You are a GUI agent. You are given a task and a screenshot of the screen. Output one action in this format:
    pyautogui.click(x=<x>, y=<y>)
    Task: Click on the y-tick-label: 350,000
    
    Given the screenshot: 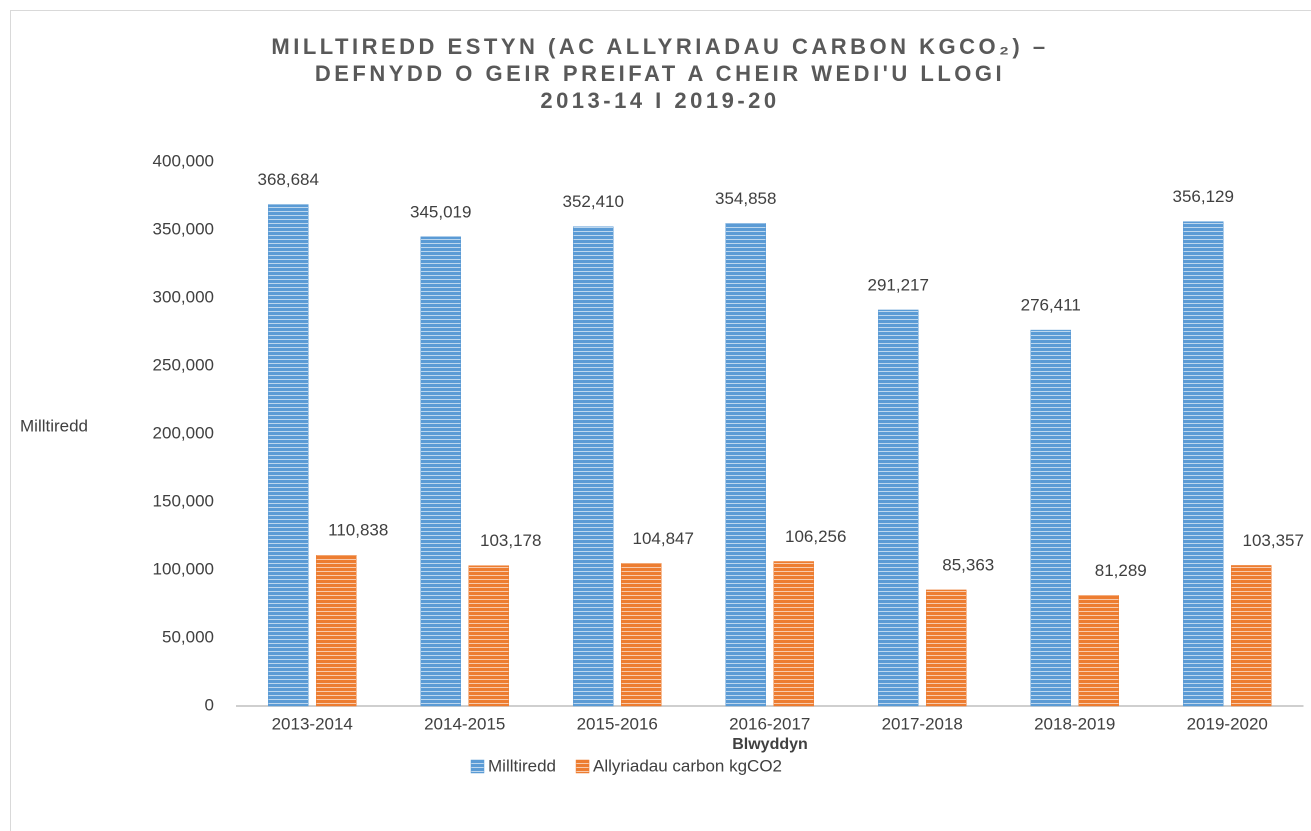 What is the action you would take?
    pyautogui.click(x=183, y=228)
    